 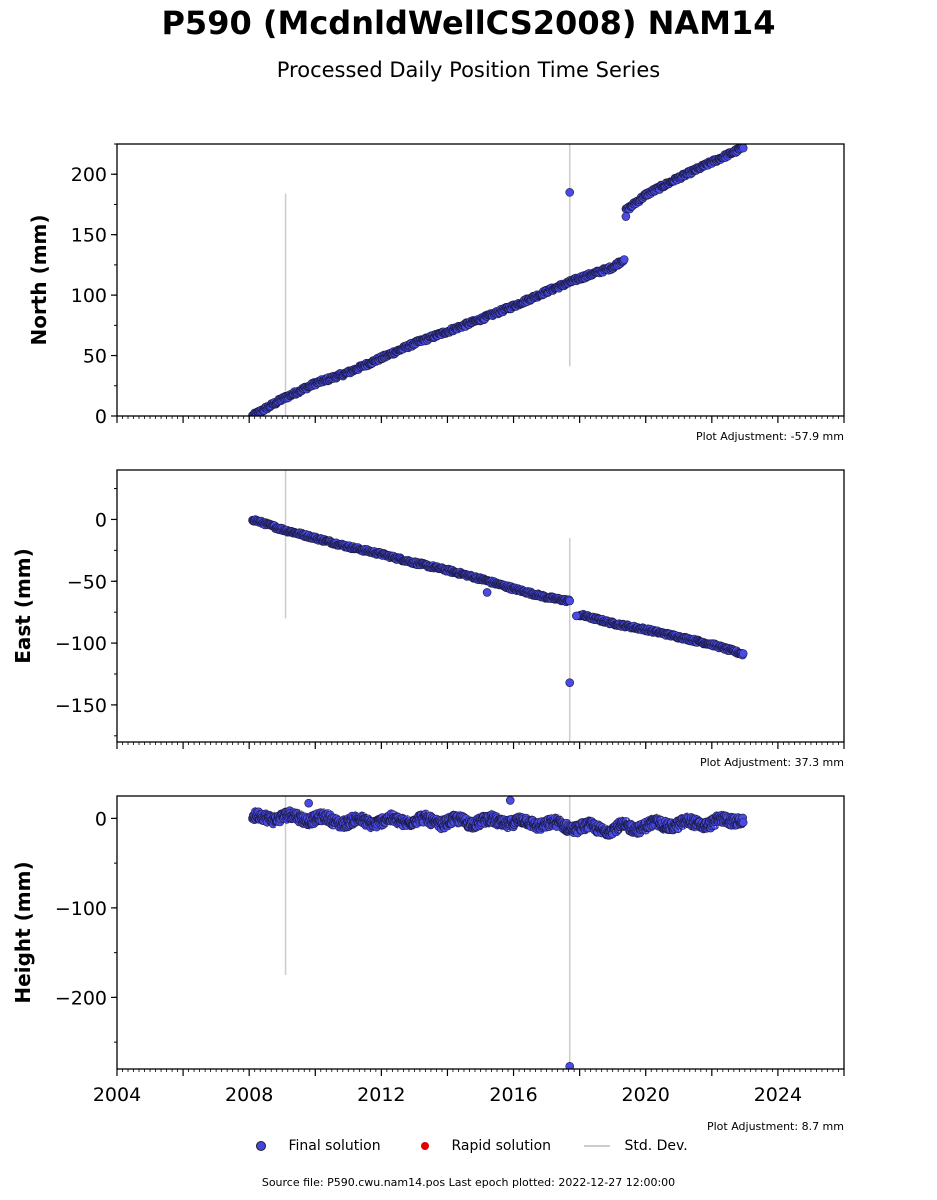 I want to click on chart-title: P590 (McdnldWellCS2008) NAM14, so click(x=468, y=23).